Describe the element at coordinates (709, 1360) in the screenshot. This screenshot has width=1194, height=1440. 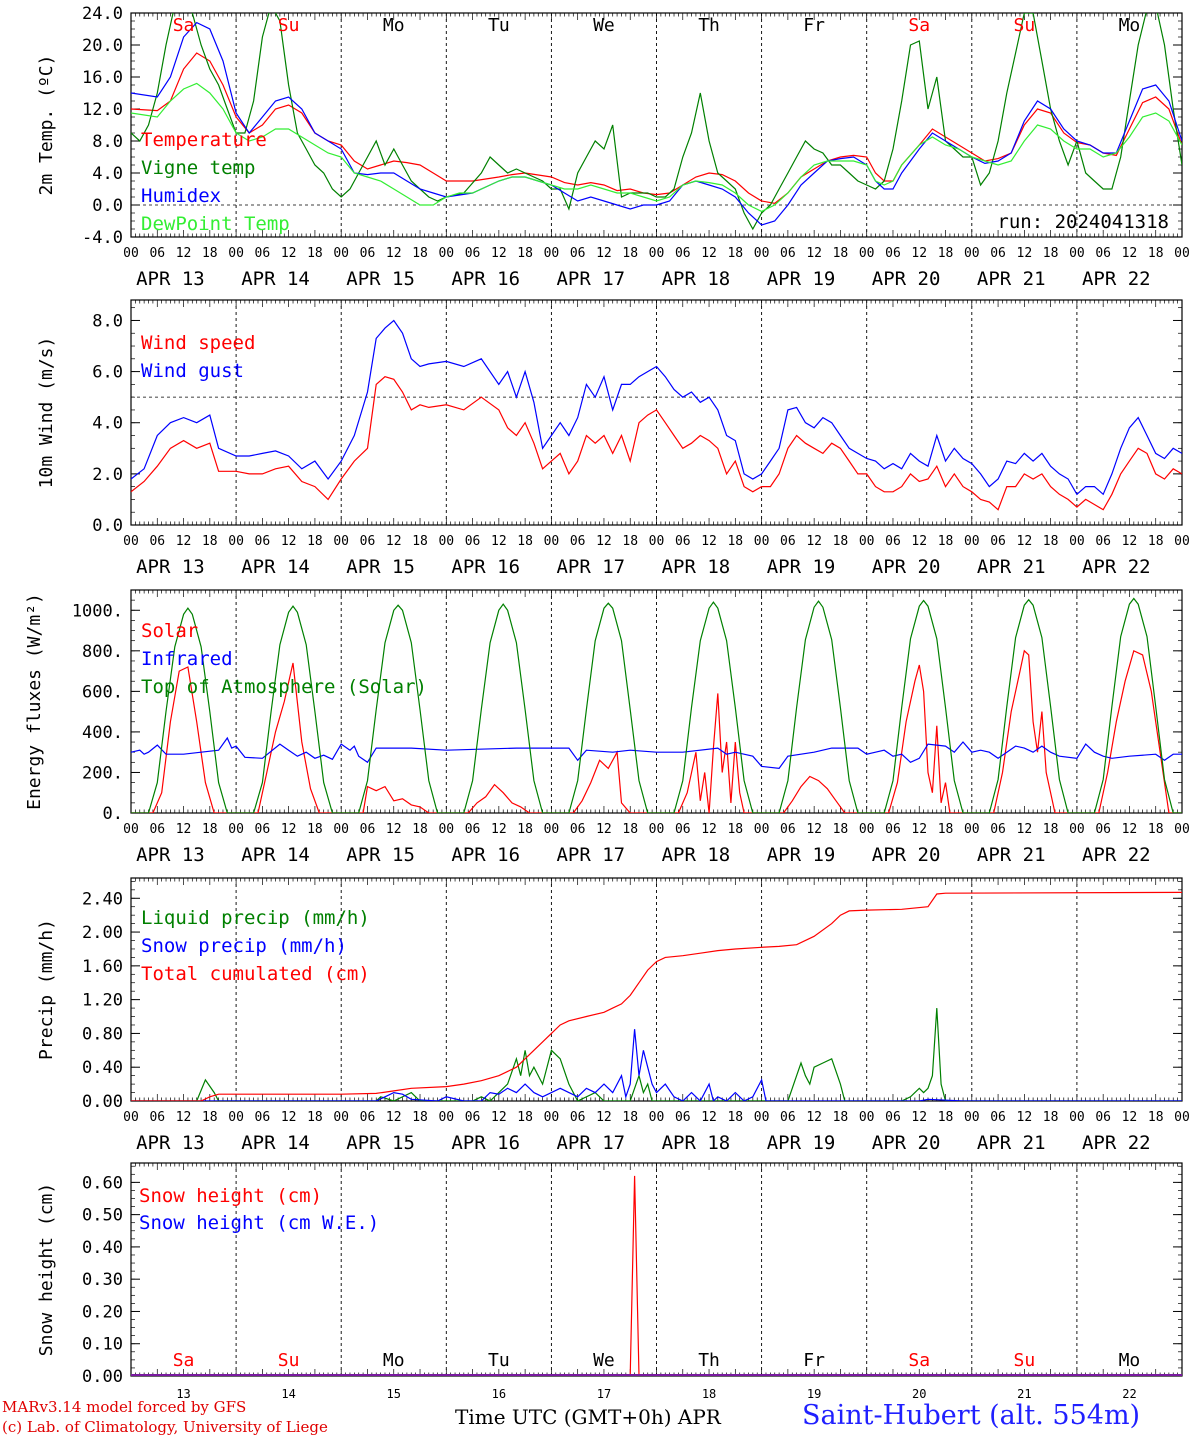
I see `day-name-label: Th` at that location.